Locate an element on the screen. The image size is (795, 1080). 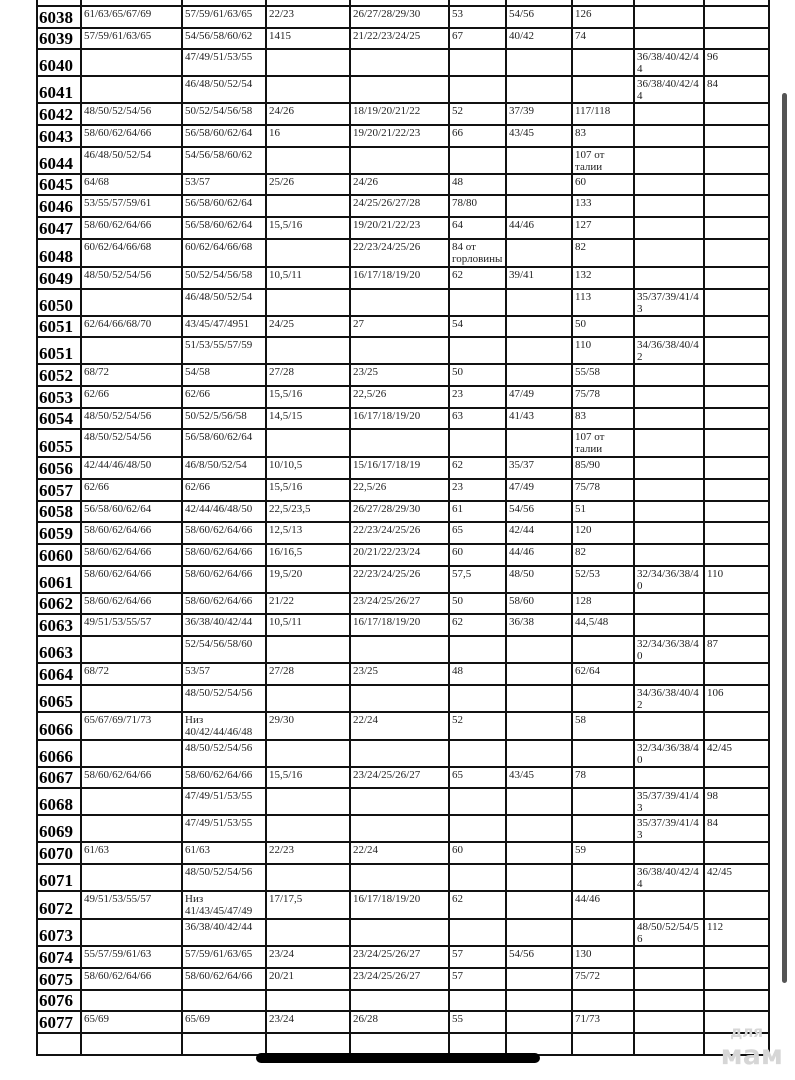
table-row: 6065 48/50/52/54/56 34/36/38/40/42 106 is located at coordinates (403, 698).